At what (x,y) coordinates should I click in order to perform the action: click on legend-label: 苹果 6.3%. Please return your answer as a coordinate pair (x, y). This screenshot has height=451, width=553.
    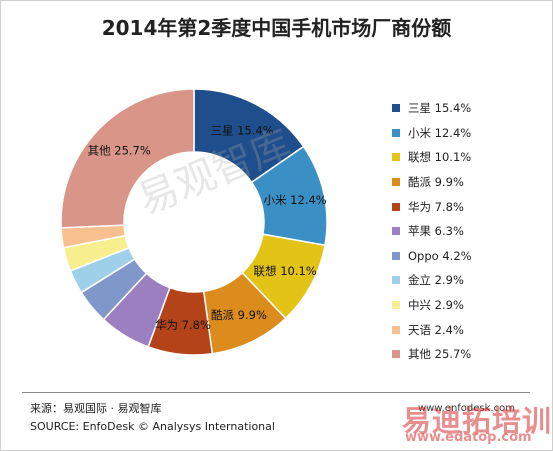
    Looking at the image, I should click on (436, 231).